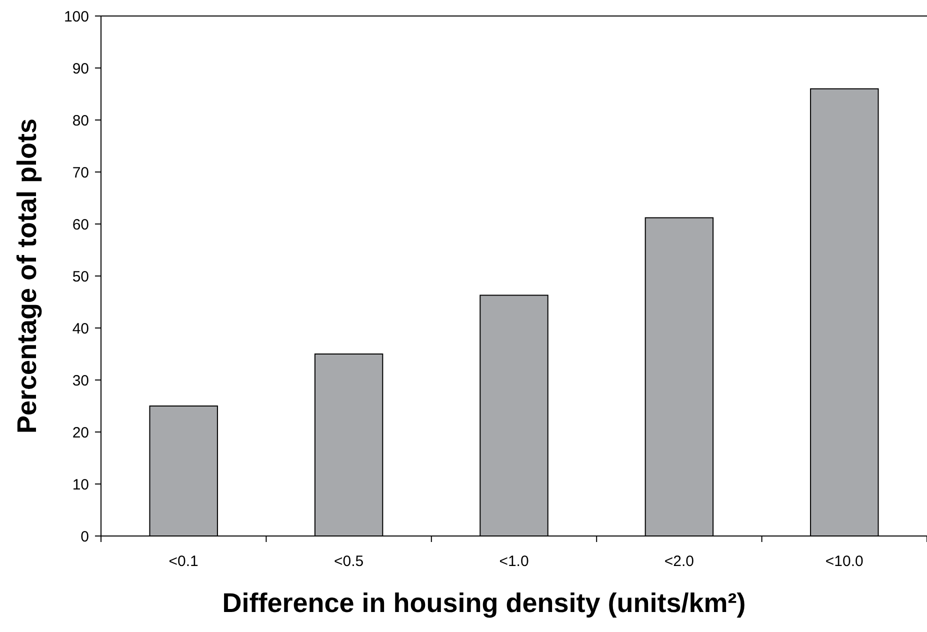  What do you see at coordinates (80, 381) in the screenshot?
I see `y-tick-label: 30` at bounding box center [80, 381].